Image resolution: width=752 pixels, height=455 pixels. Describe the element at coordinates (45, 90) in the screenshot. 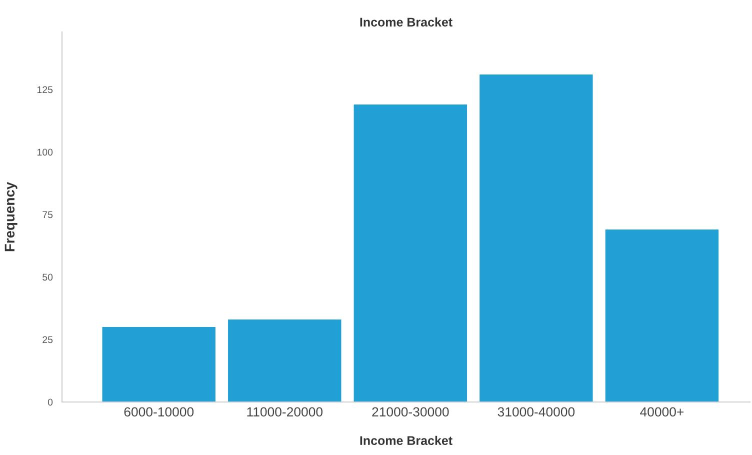

I see `y-tick-label: 125` at that location.